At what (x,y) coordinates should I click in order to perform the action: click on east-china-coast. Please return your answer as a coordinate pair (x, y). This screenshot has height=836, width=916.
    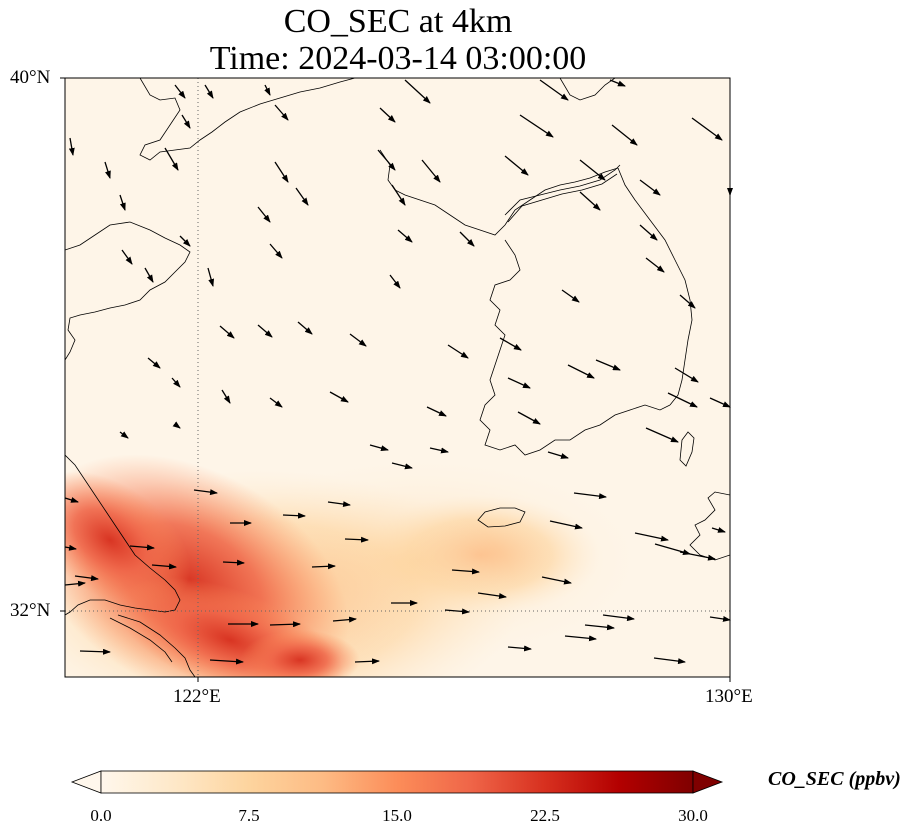
    Looking at the image, I should click on (123, 535).